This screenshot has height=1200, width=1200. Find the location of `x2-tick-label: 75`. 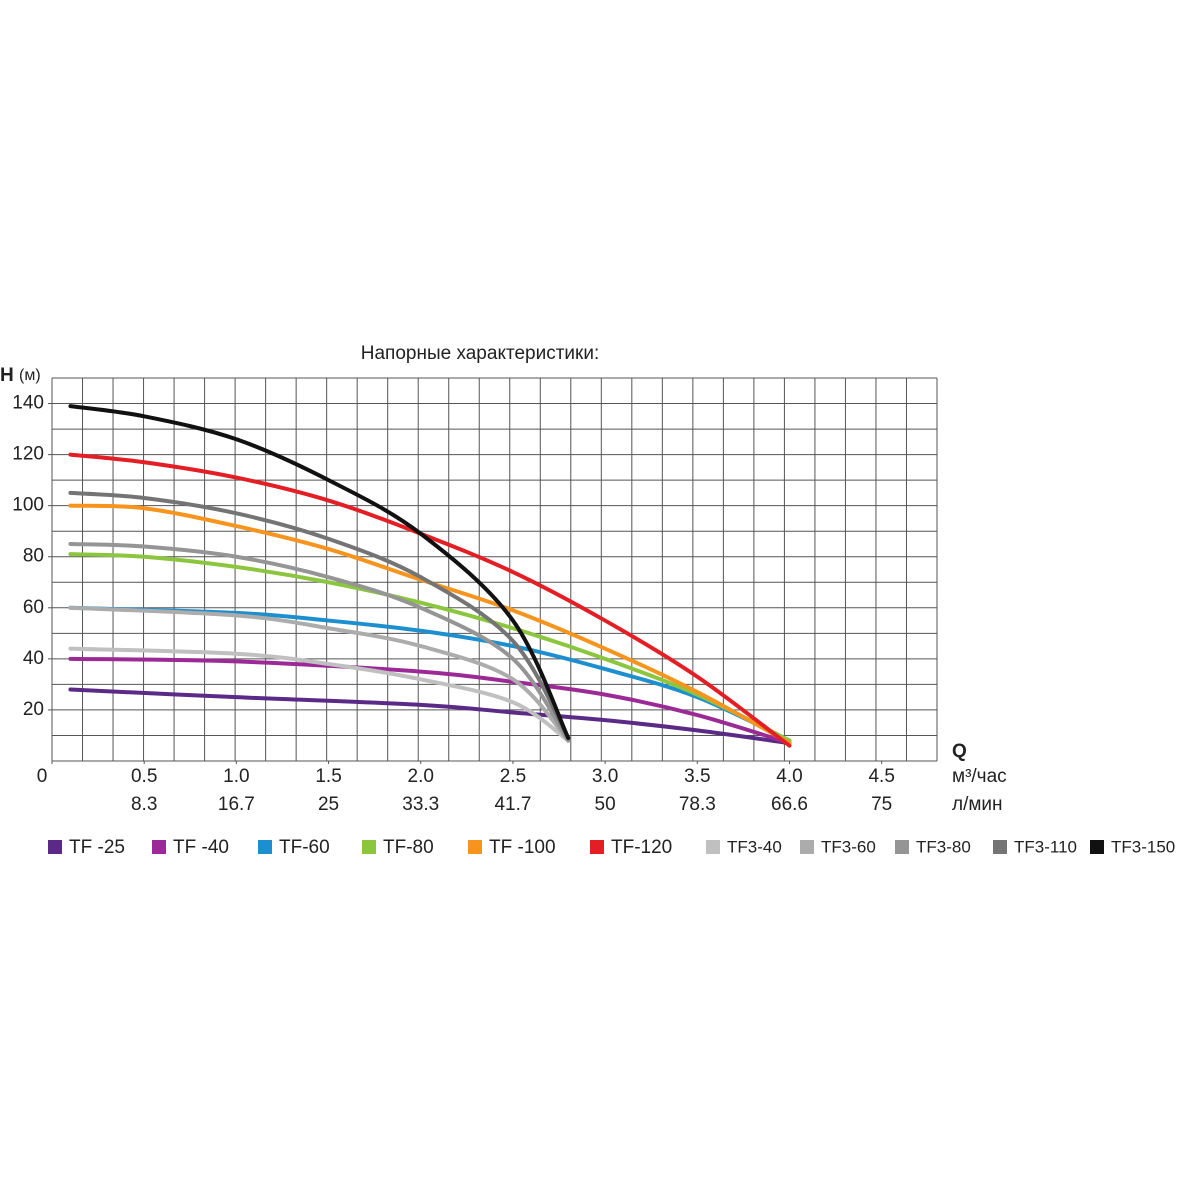

x2-tick-label: 75 is located at coordinates (881, 804).